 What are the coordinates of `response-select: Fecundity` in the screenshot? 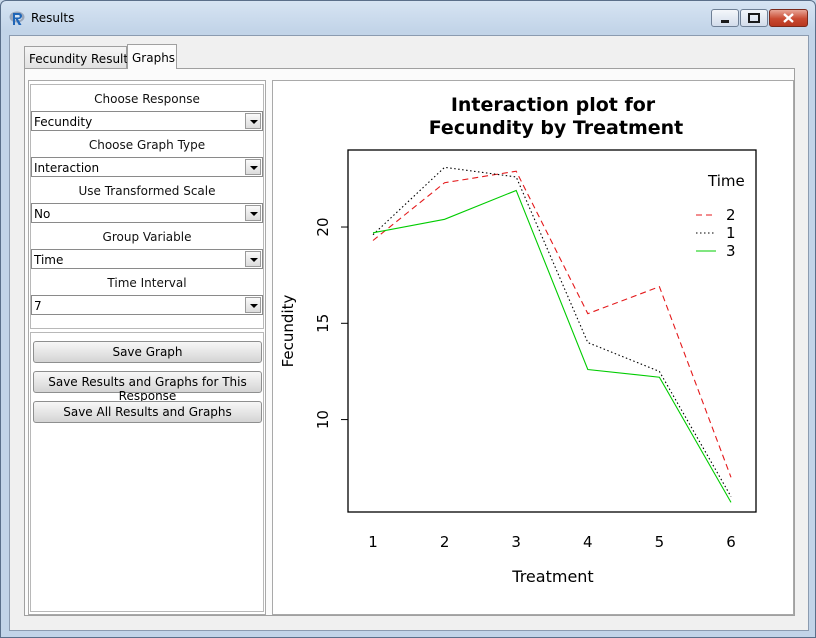 It's located at (147, 121).